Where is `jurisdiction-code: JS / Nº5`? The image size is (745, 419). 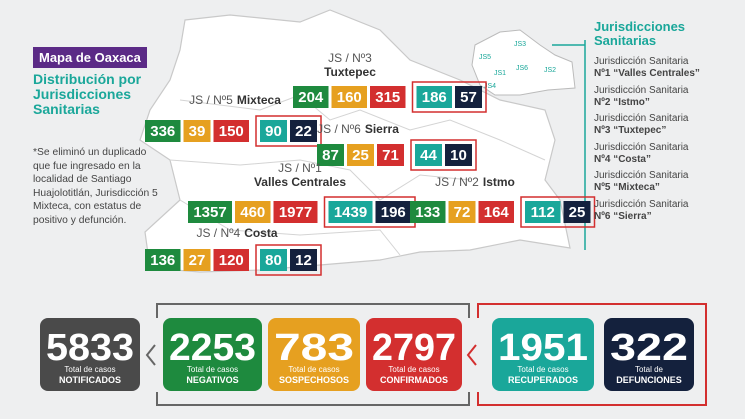
jurisdiction-code: JS / Nº5 is located at coordinates (211, 100).